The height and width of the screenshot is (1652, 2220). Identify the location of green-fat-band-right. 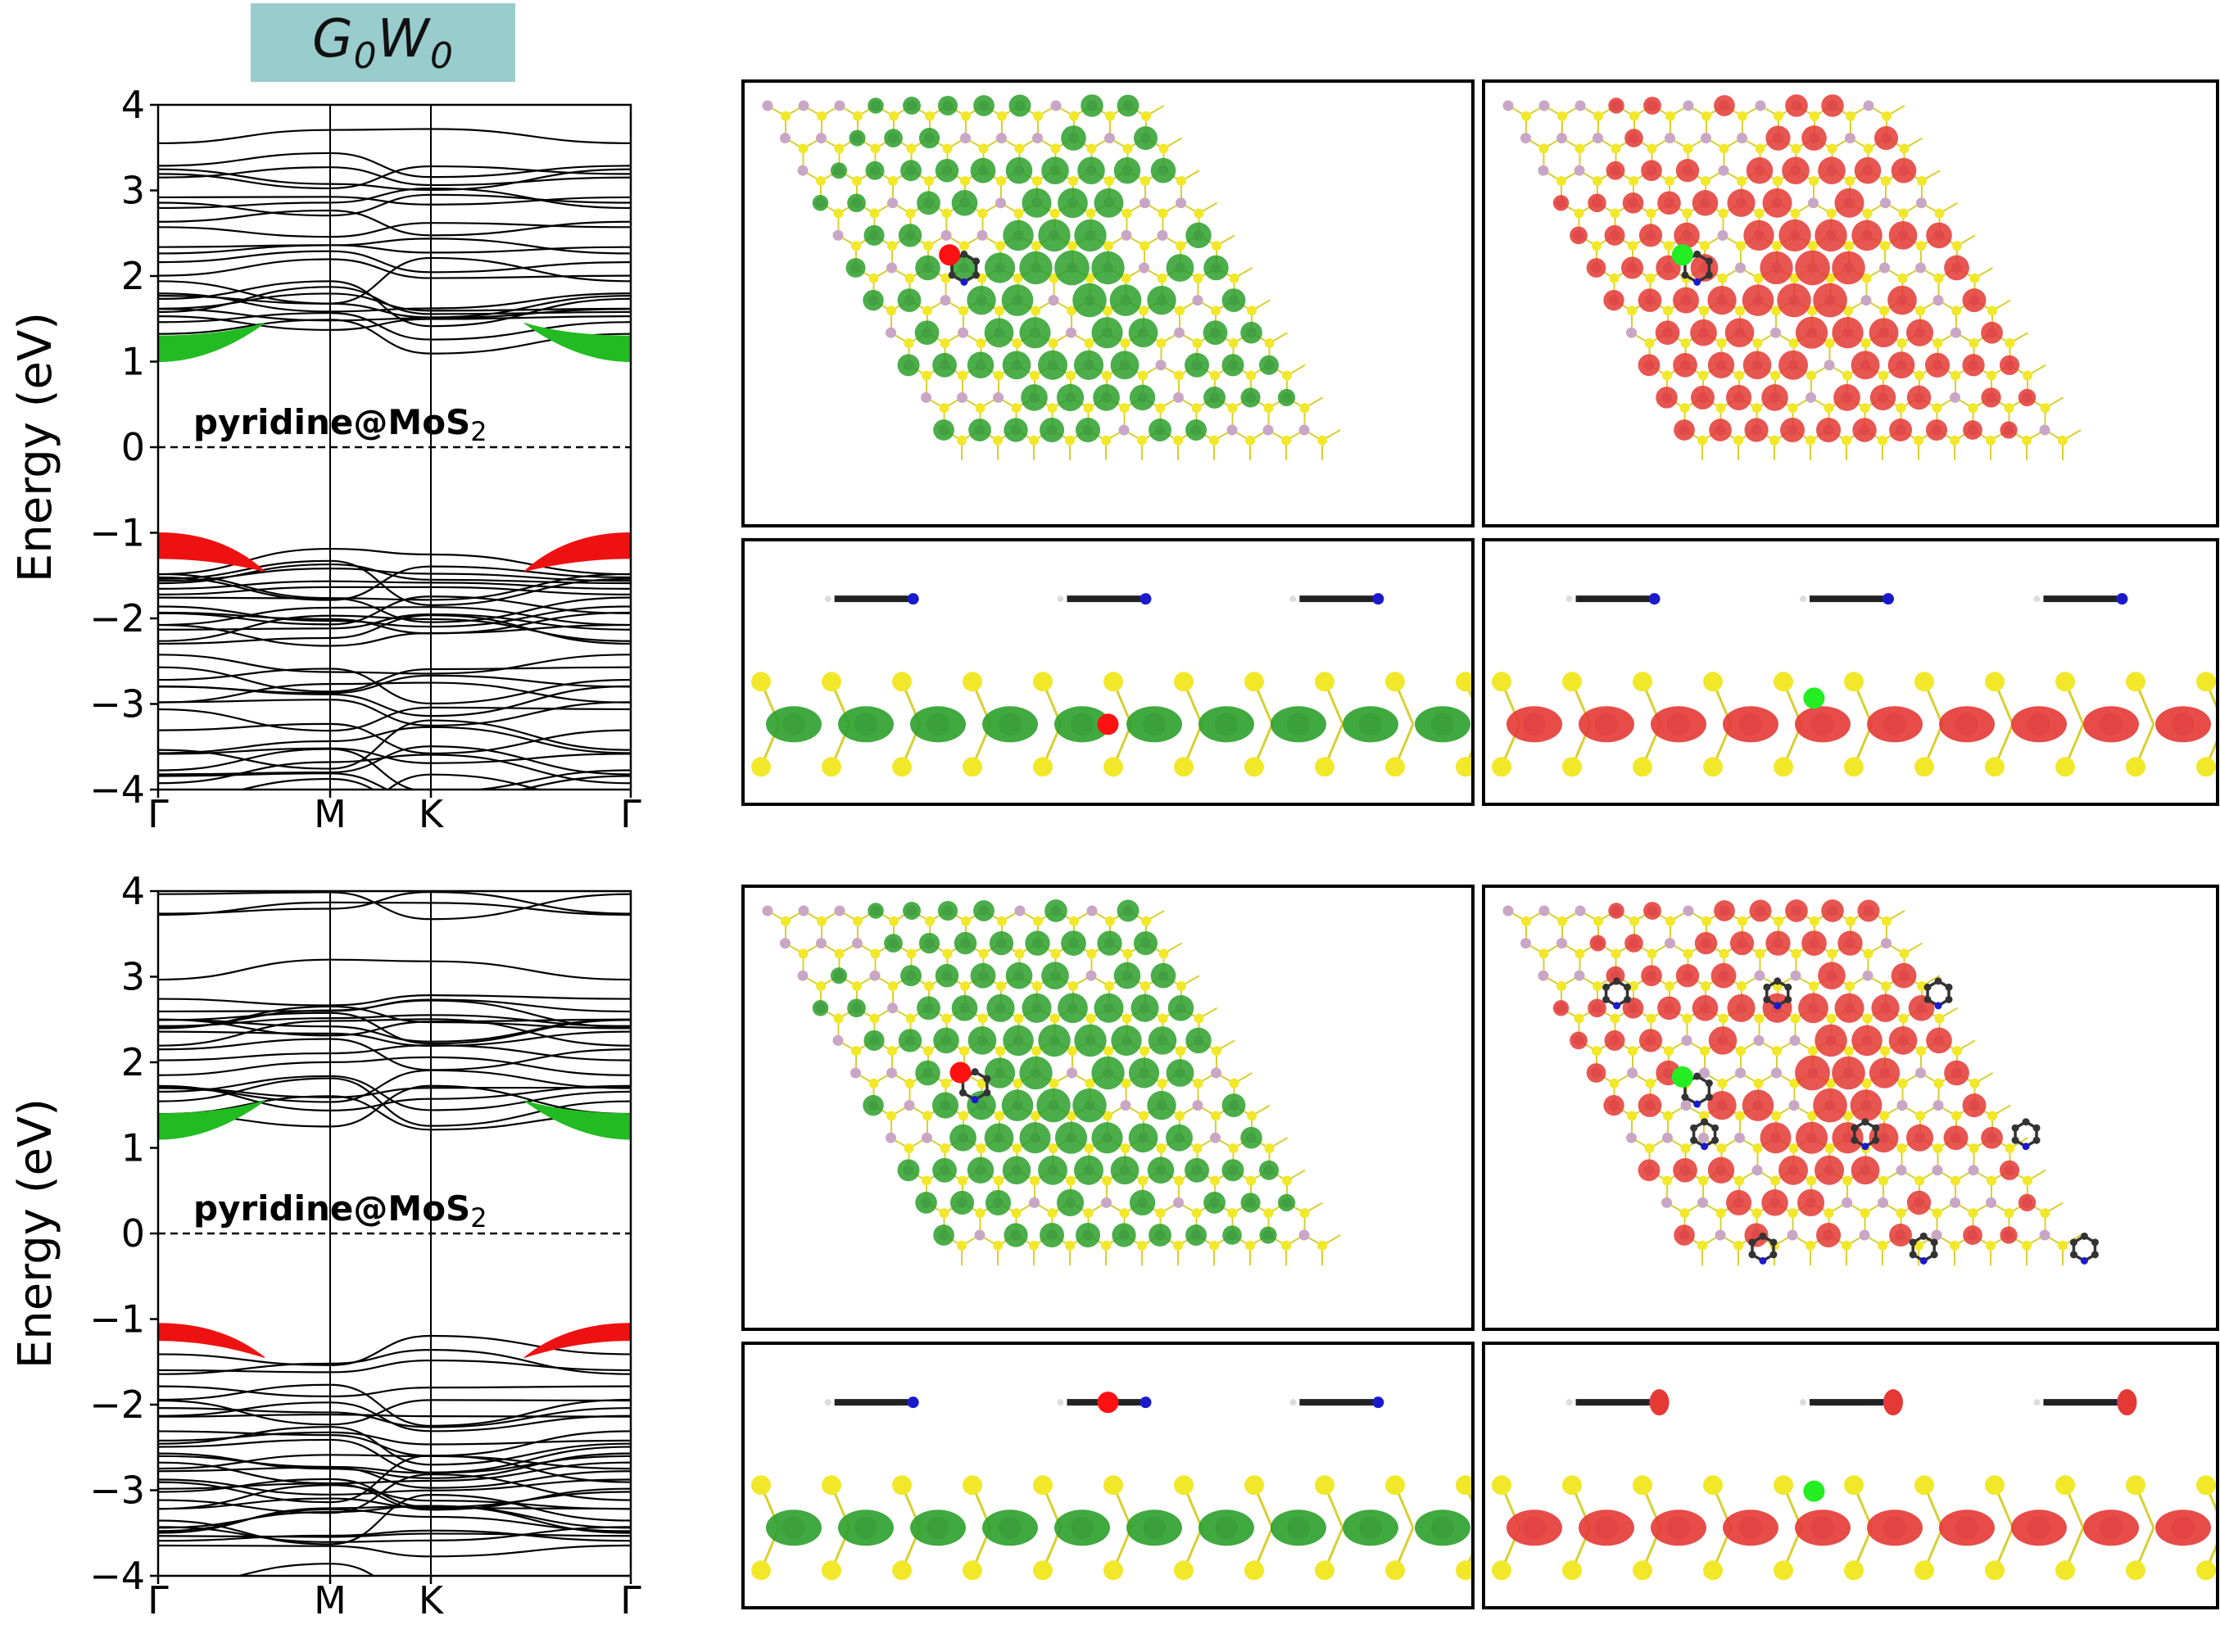
(577, 1120).